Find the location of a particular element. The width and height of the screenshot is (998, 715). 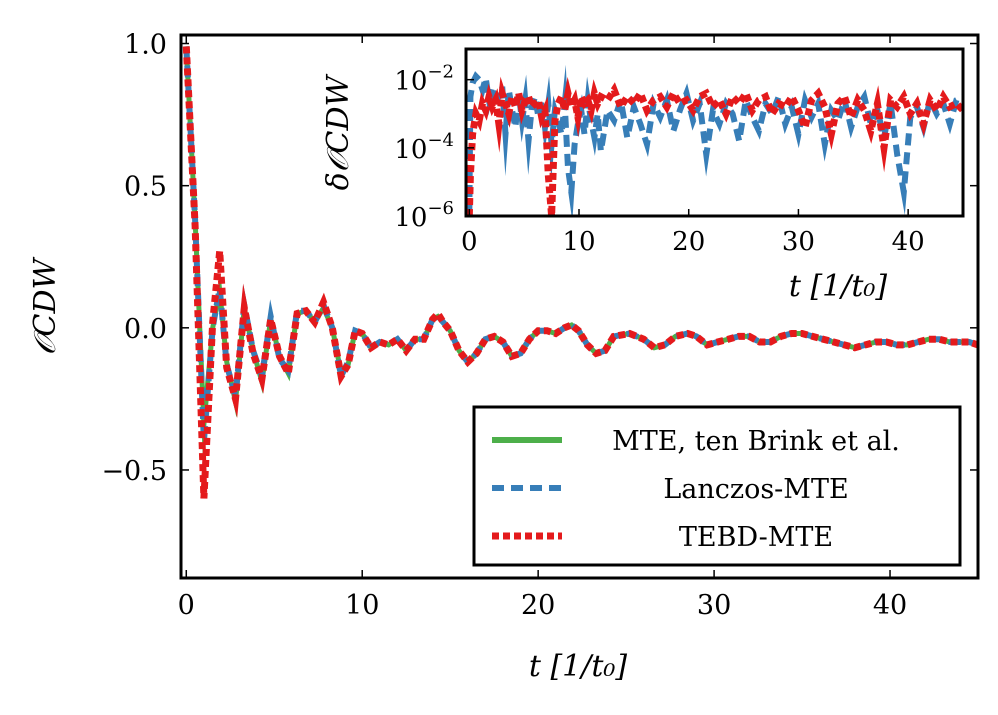

inset-x-tick-label: 0 is located at coordinates (469, 242).